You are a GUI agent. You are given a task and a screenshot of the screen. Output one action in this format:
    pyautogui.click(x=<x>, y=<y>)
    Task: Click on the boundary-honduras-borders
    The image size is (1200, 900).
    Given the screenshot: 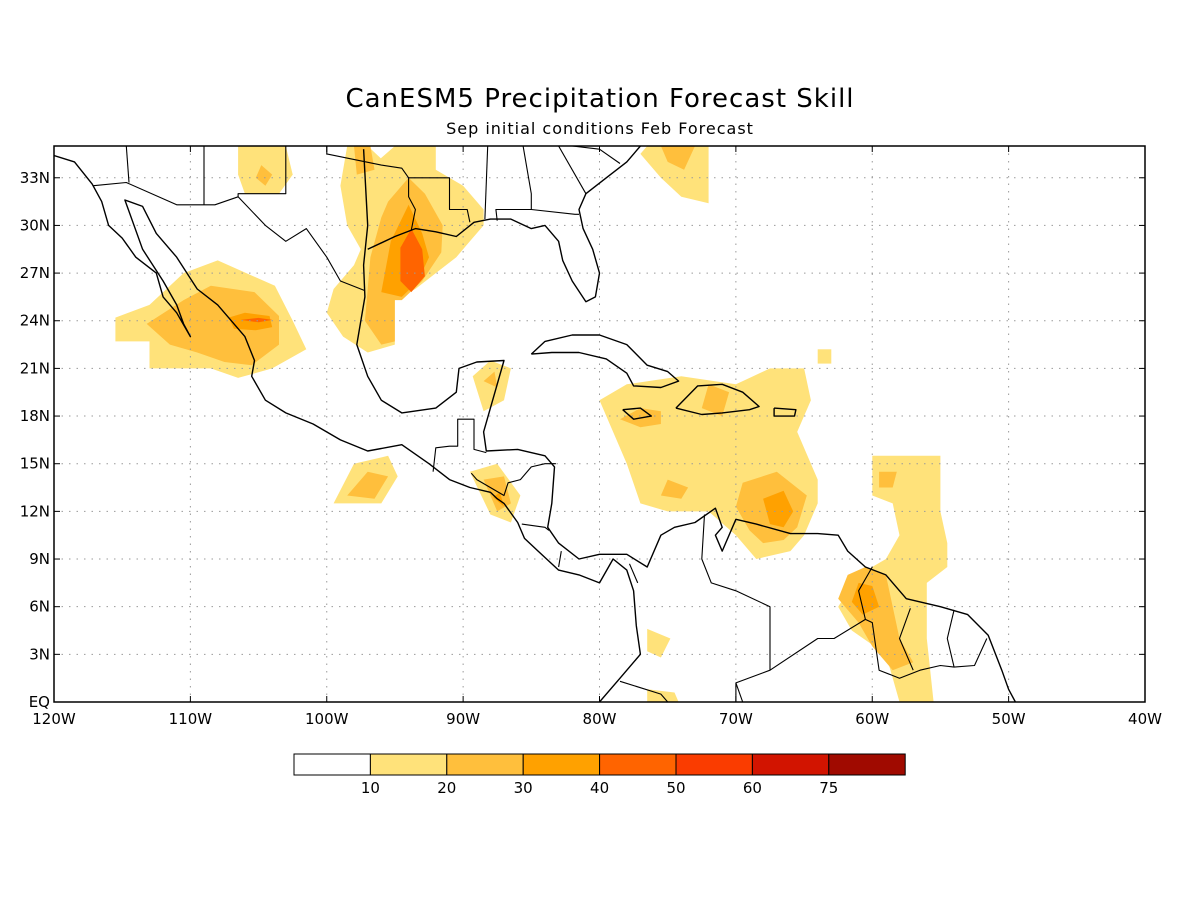 What is the action you would take?
    pyautogui.click(x=513, y=480)
    